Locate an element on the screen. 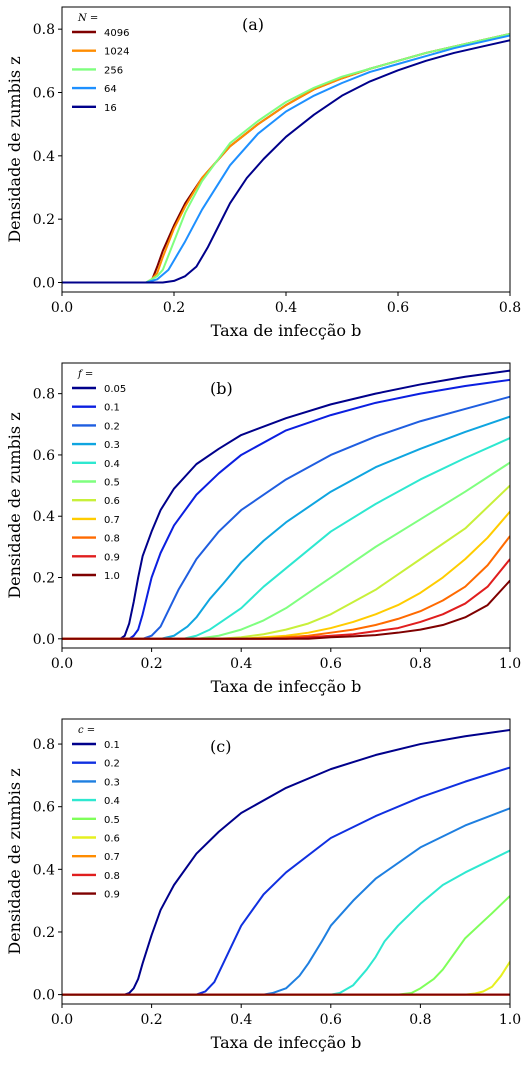 The image size is (522, 1068). series-line-1.0 is located at coordinates (286, 609).